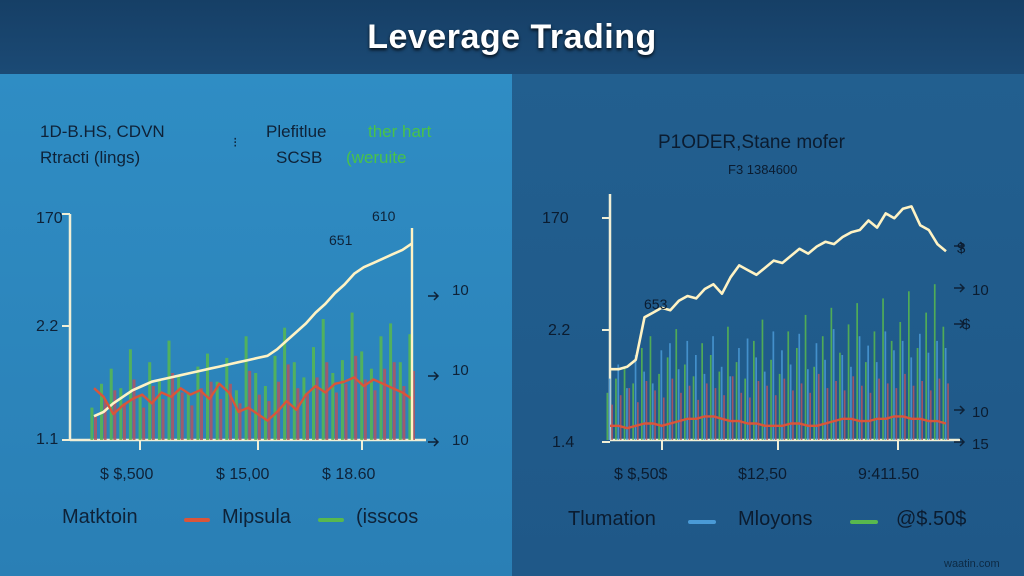  Describe the element at coordinates (384, 216) in the screenshot. I see `left-annotation-2: 610` at that location.